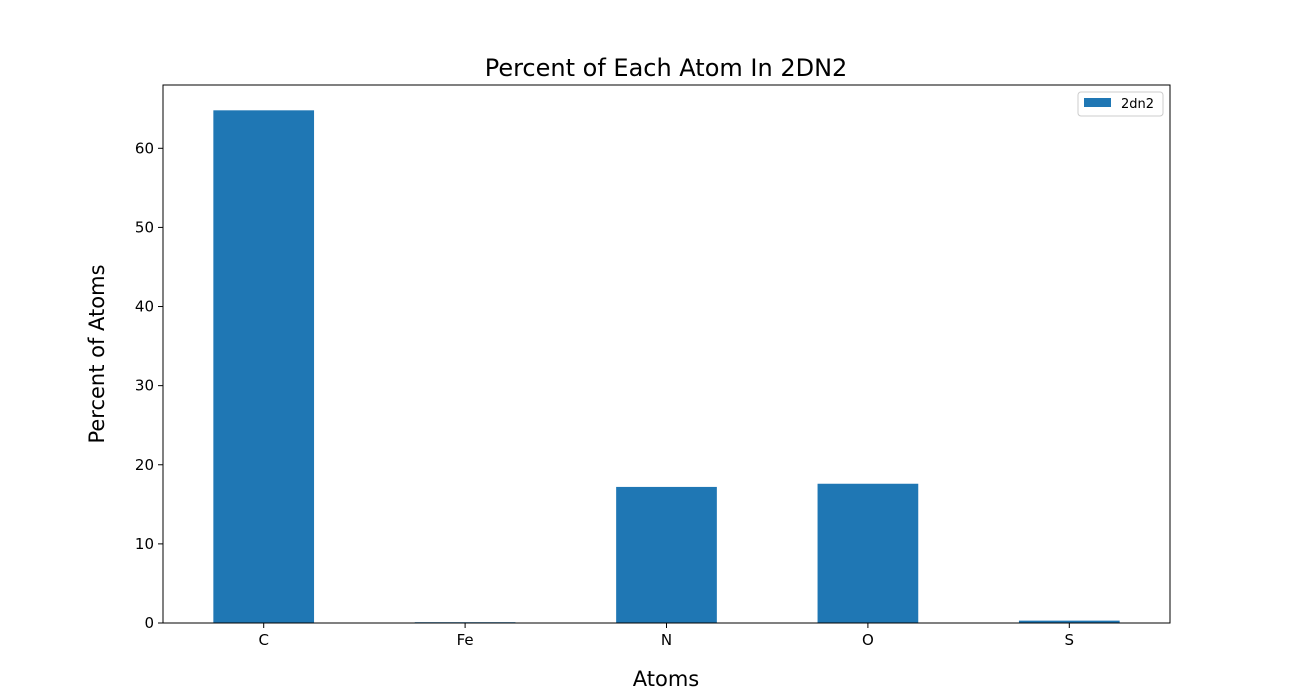  Describe the element at coordinates (868, 640) in the screenshot. I see `x-tick-label: O` at that location.